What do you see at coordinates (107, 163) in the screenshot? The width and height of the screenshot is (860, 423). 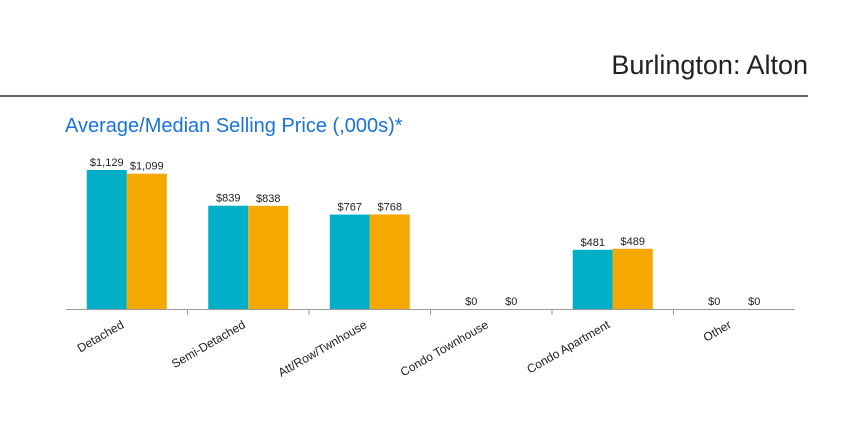 I see `data-label-average: $1,129` at bounding box center [107, 163].